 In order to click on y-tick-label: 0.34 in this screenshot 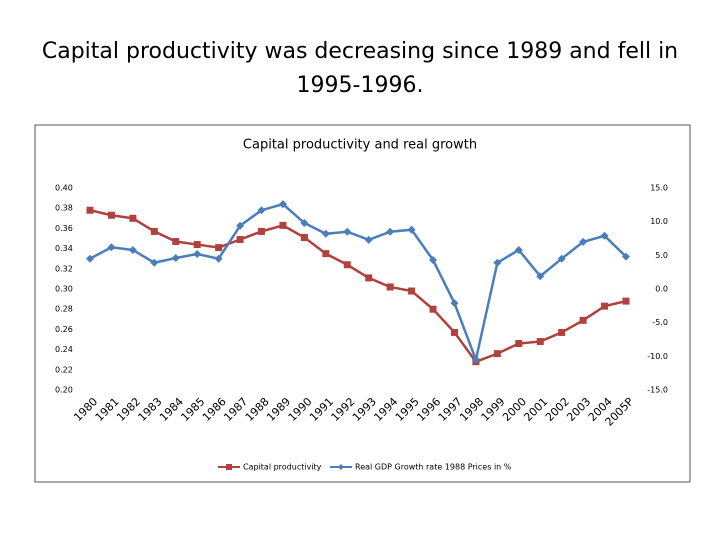, I will do `click(64, 248)`.